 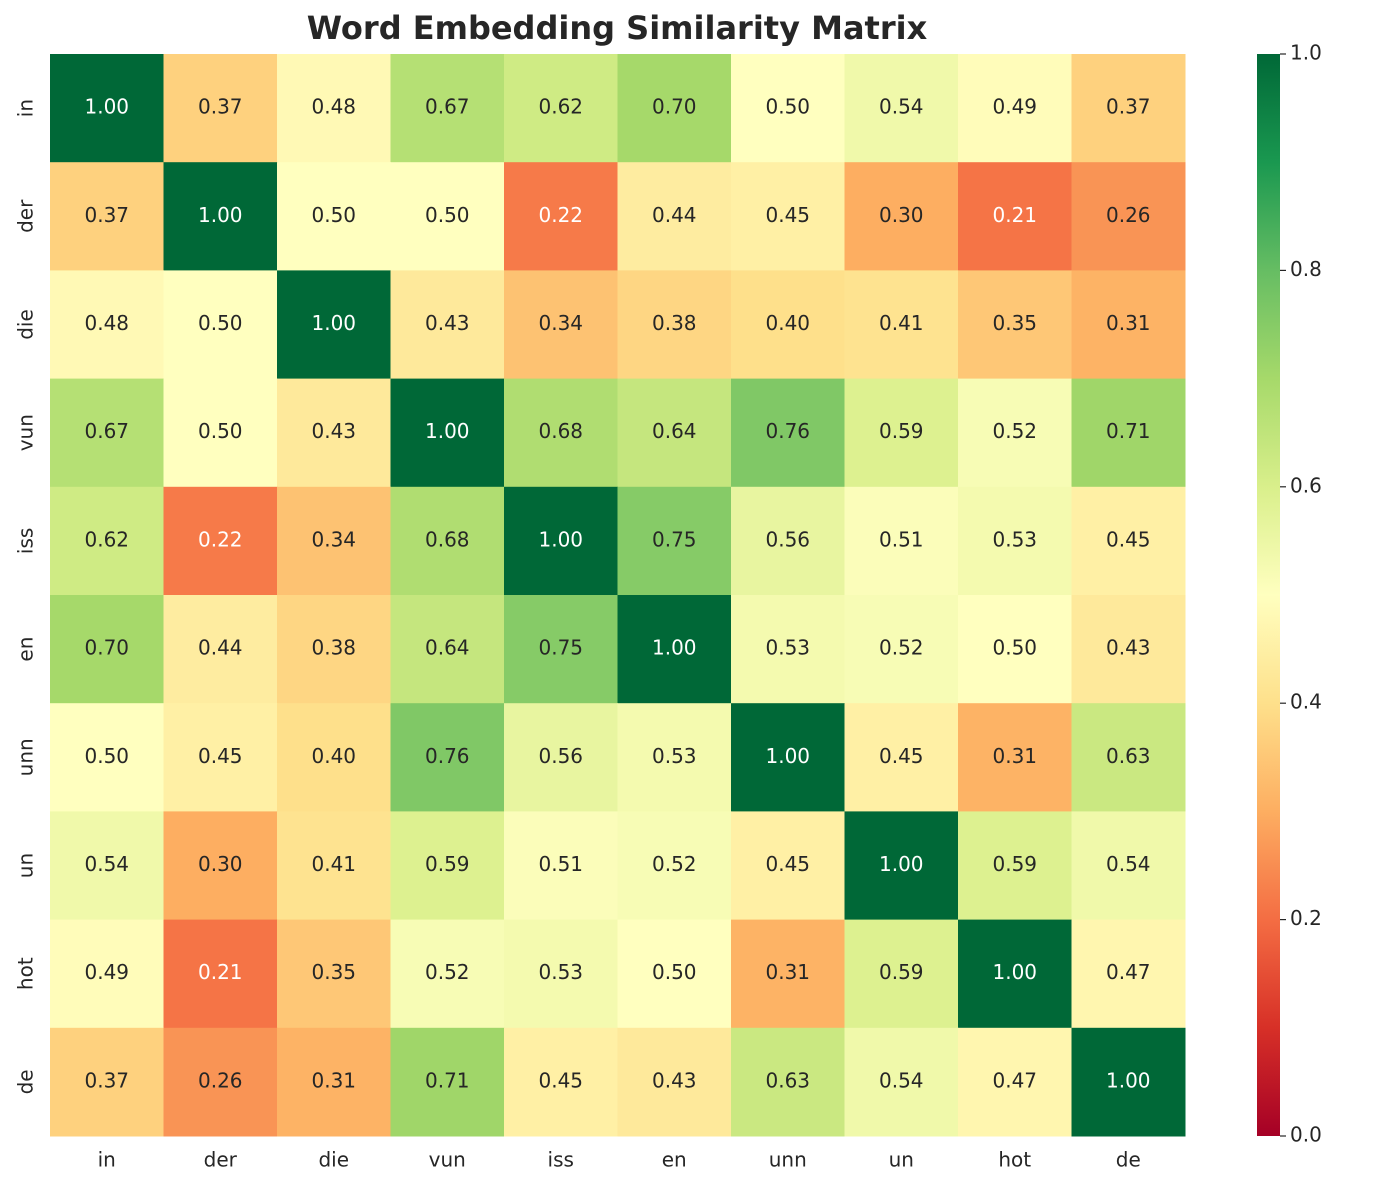 I want to click on cell-label: 0.76, so click(x=787, y=431).